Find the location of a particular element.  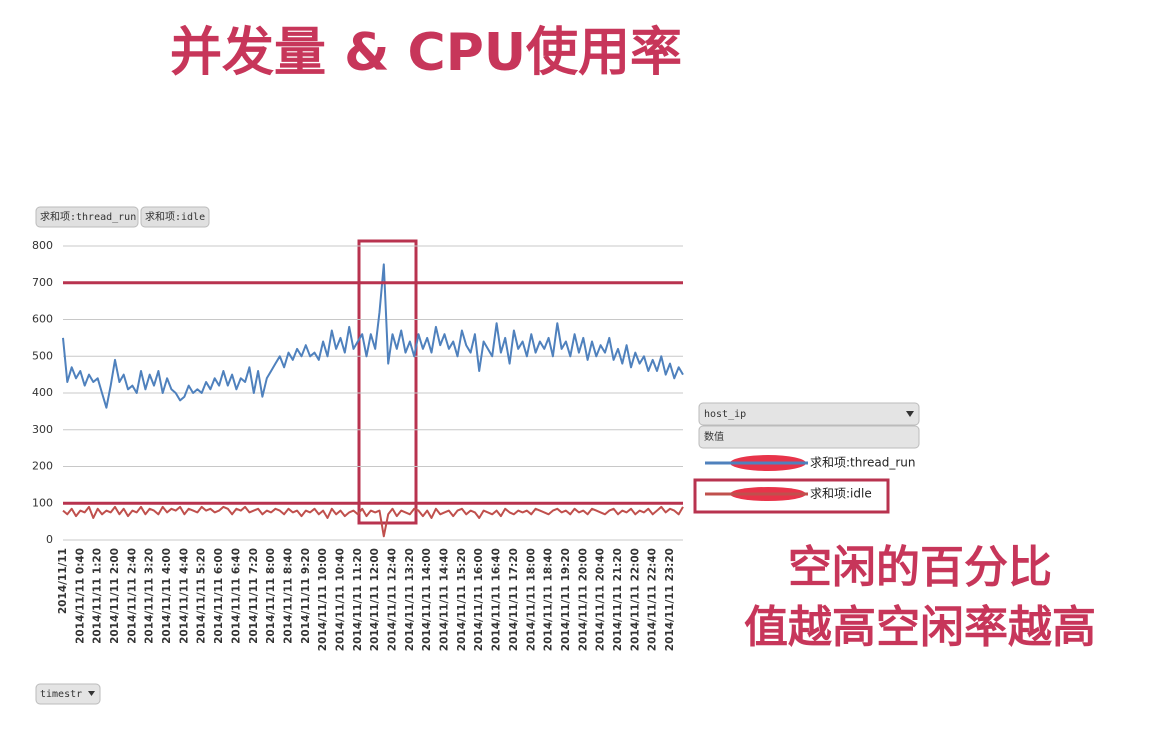

x-tick-label: 2014/11/11 23:20 is located at coordinates (670, 599).